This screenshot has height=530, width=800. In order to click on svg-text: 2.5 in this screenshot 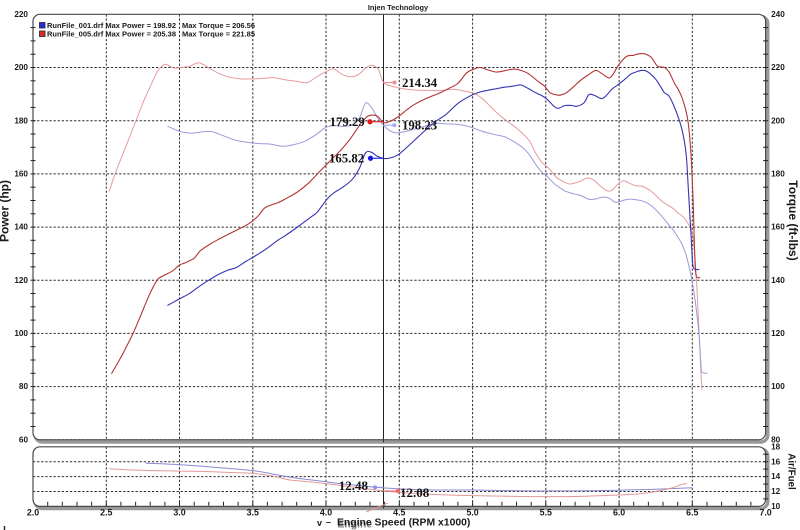, I will do `click(106, 512)`.